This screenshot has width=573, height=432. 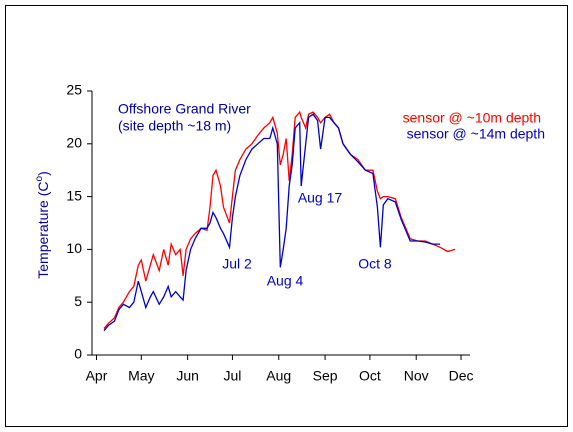 I want to click on x-tick-label: May, so click(x=141, y=376).